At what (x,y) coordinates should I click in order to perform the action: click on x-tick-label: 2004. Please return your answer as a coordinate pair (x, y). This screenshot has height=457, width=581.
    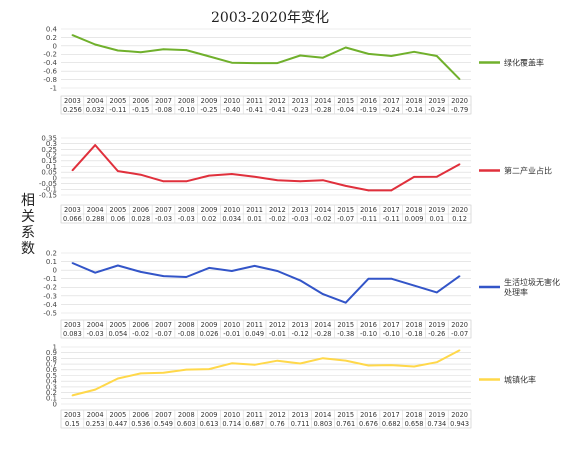
    Looking at the image, I should click on (95, 101).